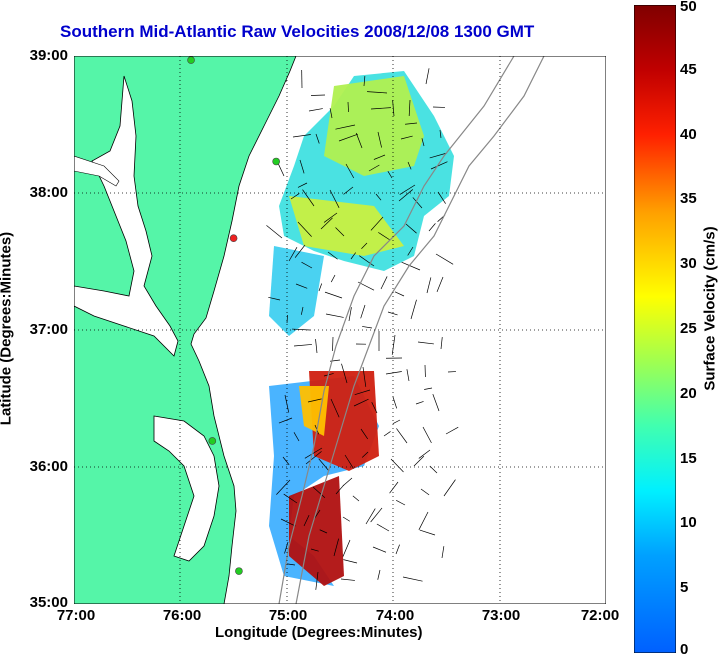  I want to click on y-tick-label: 39:00, so click(48, 55).